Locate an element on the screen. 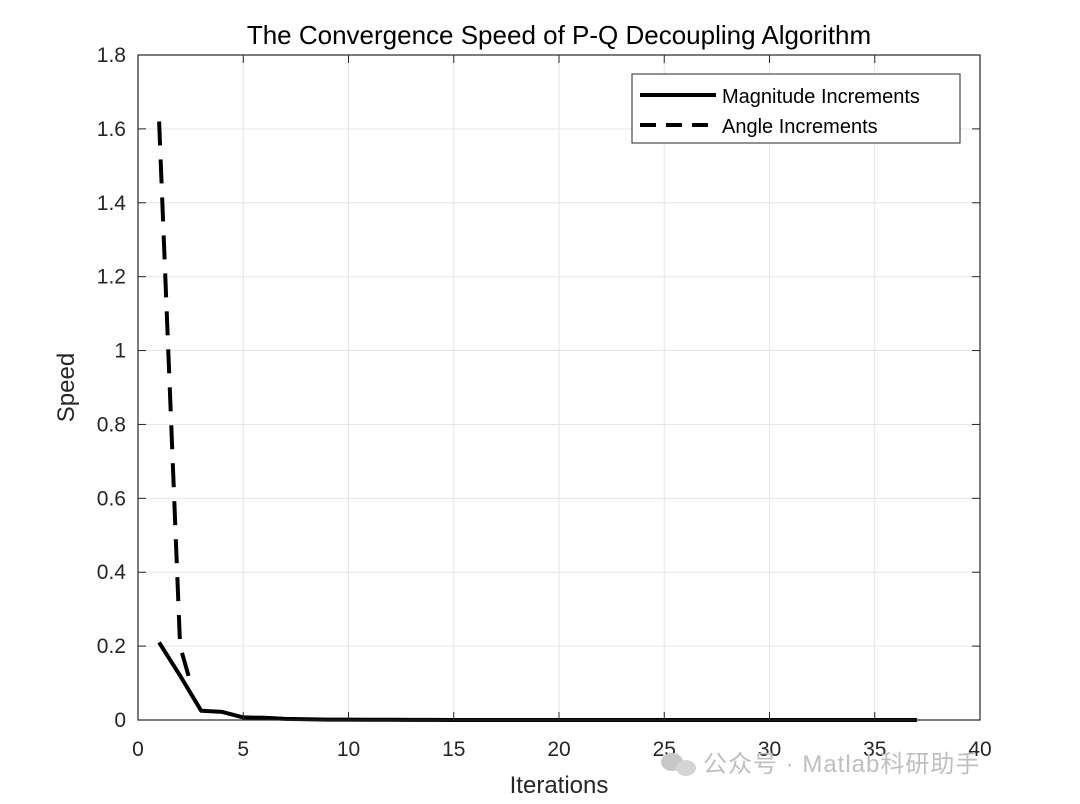  x-tick-label: 5 is located at coordinates (243, 749).